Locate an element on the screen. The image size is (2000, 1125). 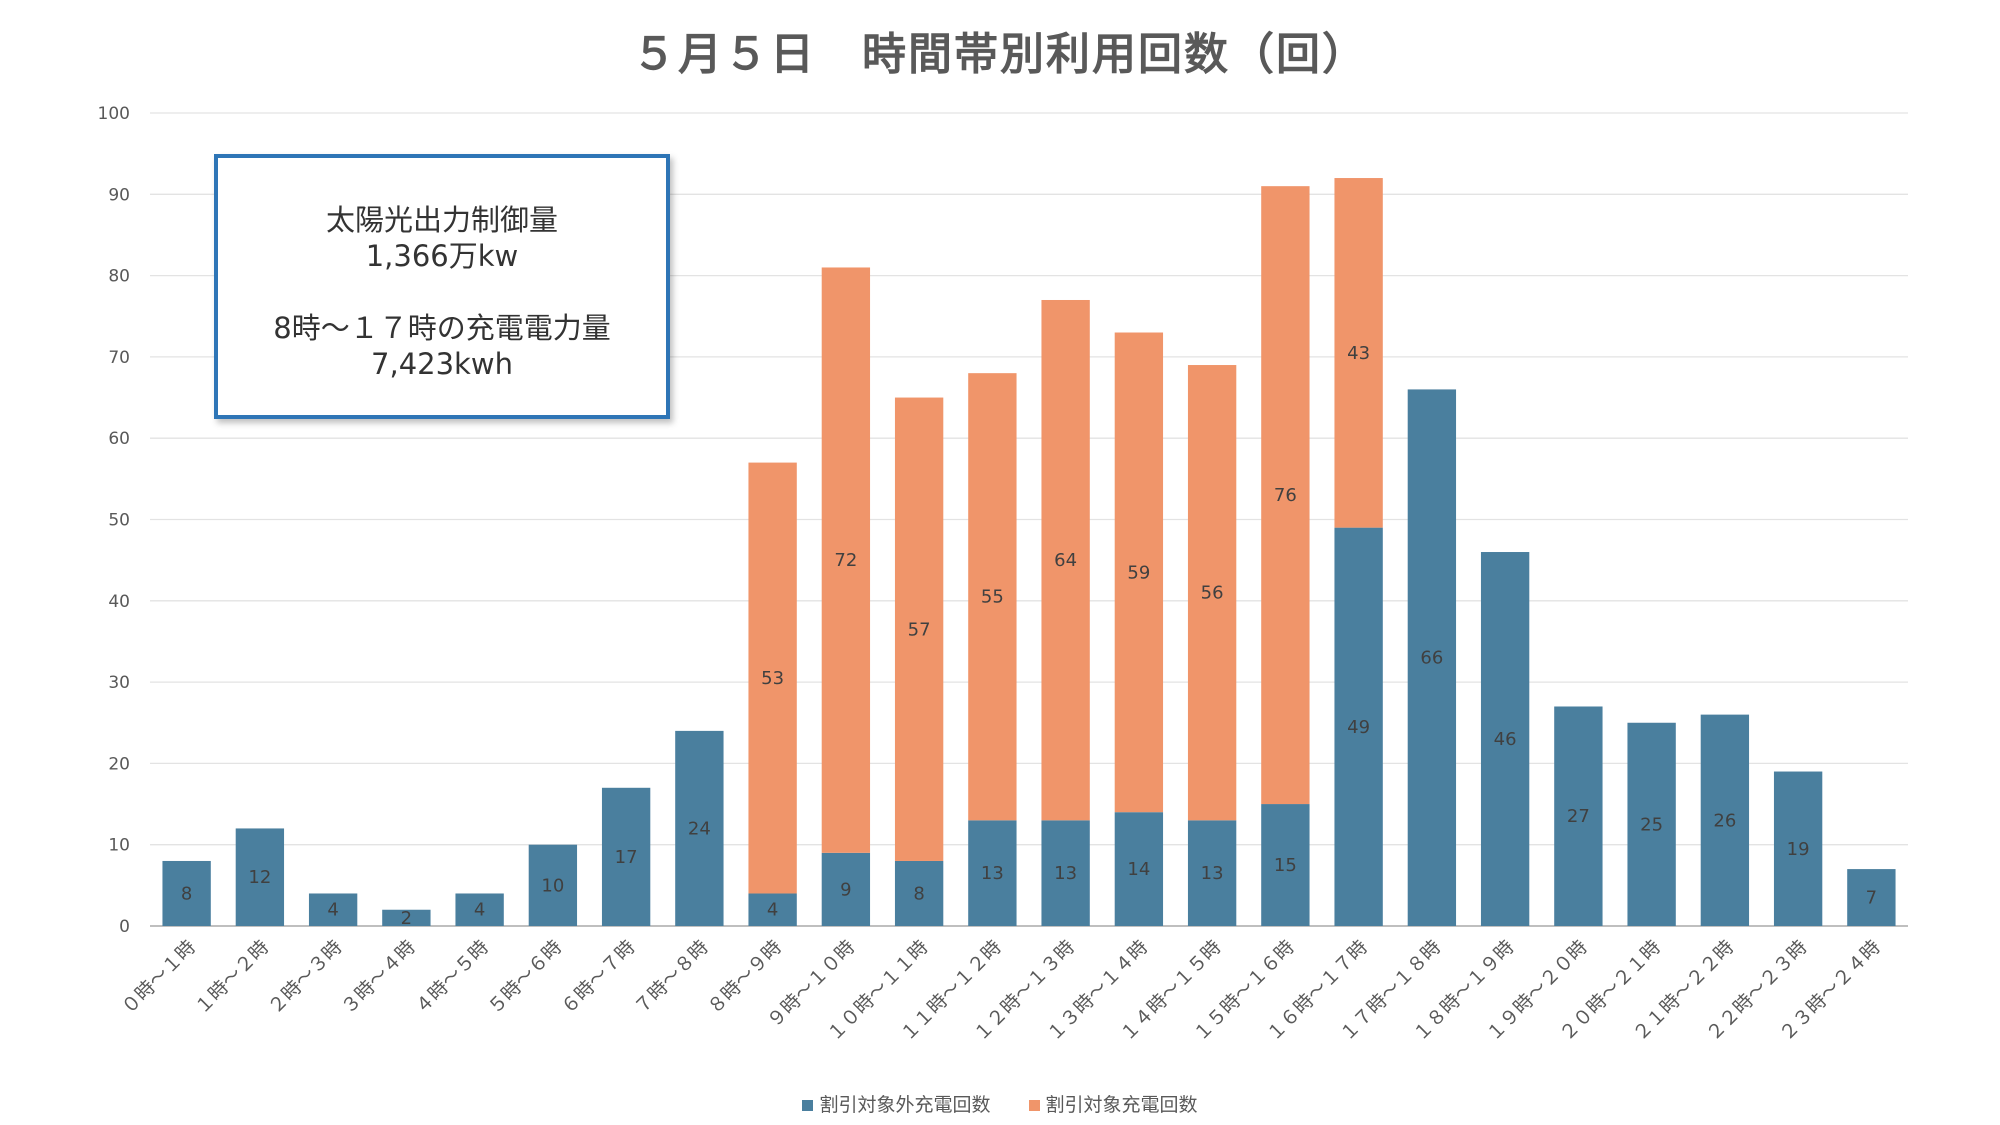
y-tick-label: 90 is located at coordinates (119, 195).